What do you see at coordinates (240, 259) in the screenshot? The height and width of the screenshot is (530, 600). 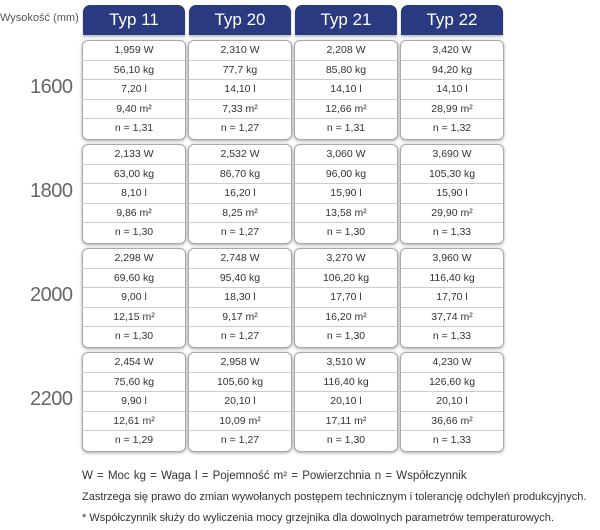 I see `power-cell: 2,748 W` at bounding box center [240, 259].